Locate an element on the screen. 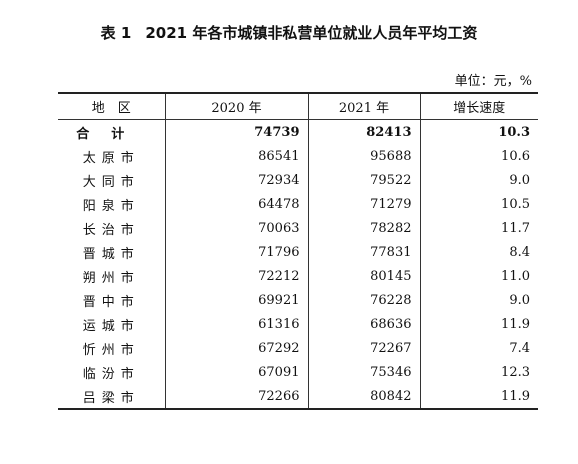 The height and width of the screenshot is (464, 578). value-cell: 71796 is located at coordinates (236, 252).